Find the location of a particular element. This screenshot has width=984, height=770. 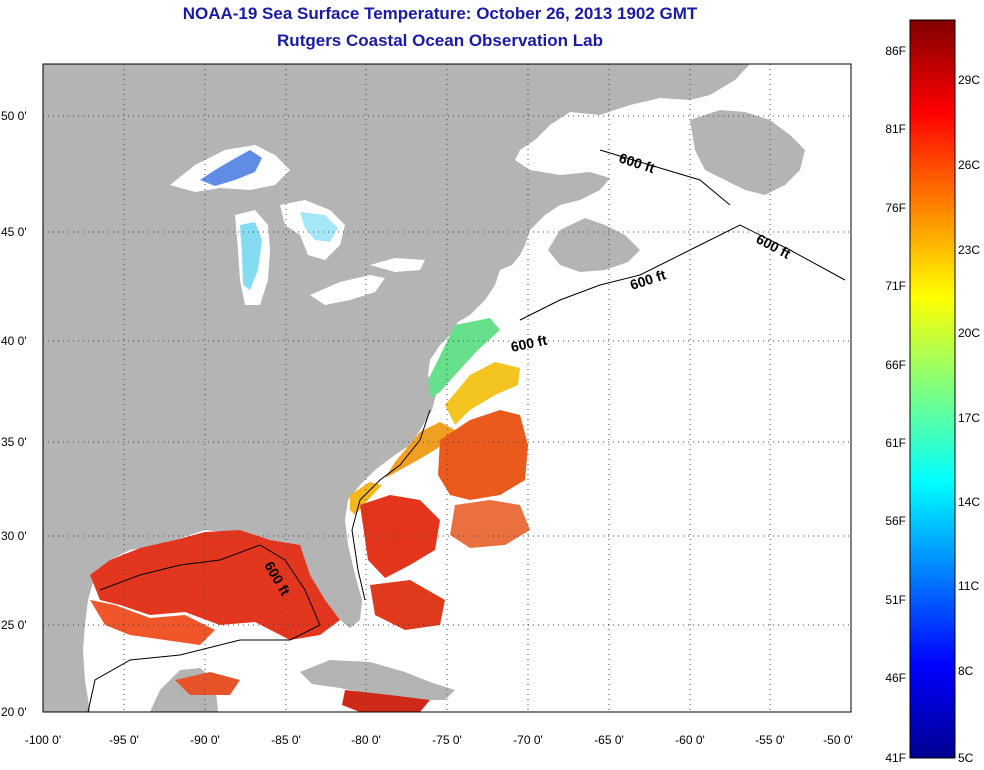

sst-florida-atlantic is located at coordinates (400, 536).